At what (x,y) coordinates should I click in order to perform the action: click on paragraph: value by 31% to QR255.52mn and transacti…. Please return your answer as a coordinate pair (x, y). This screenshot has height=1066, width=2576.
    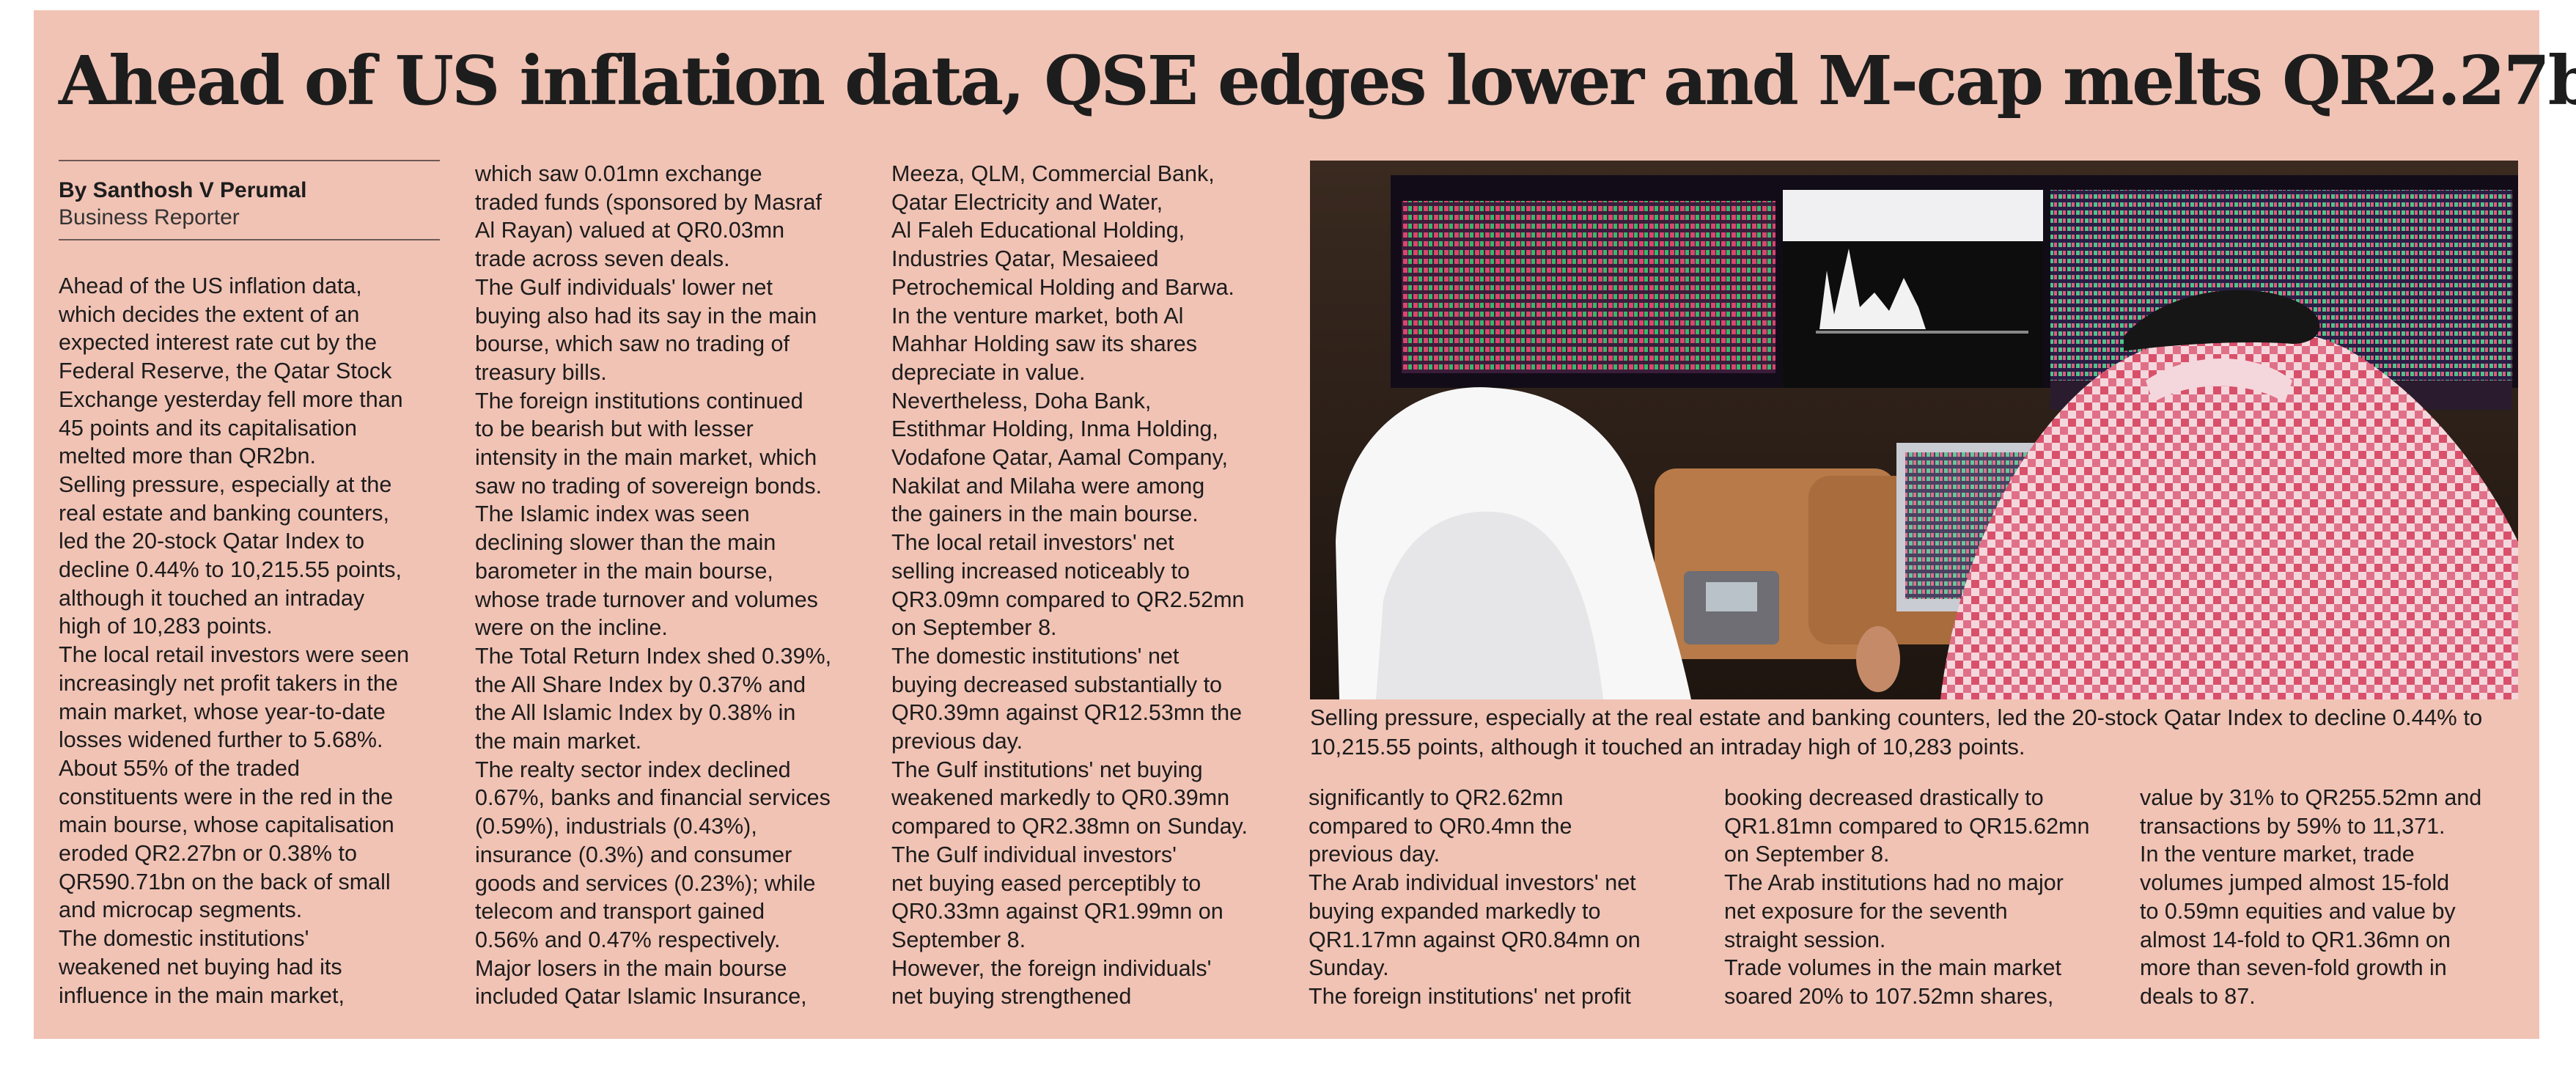
    Looking at the image, I should click on (2311, 812).